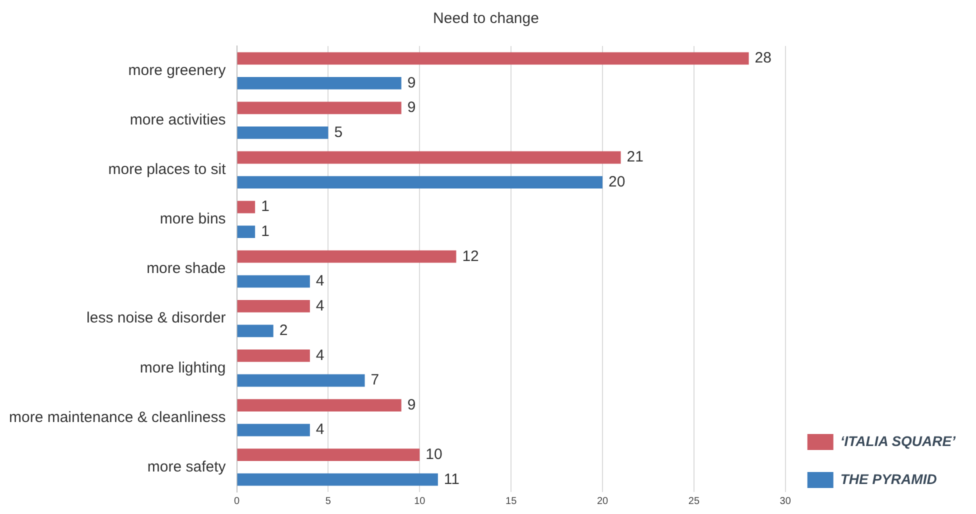  Describe the element at coordinates (338, 132) in the screenshot. I see `data-label: 5` at that location.